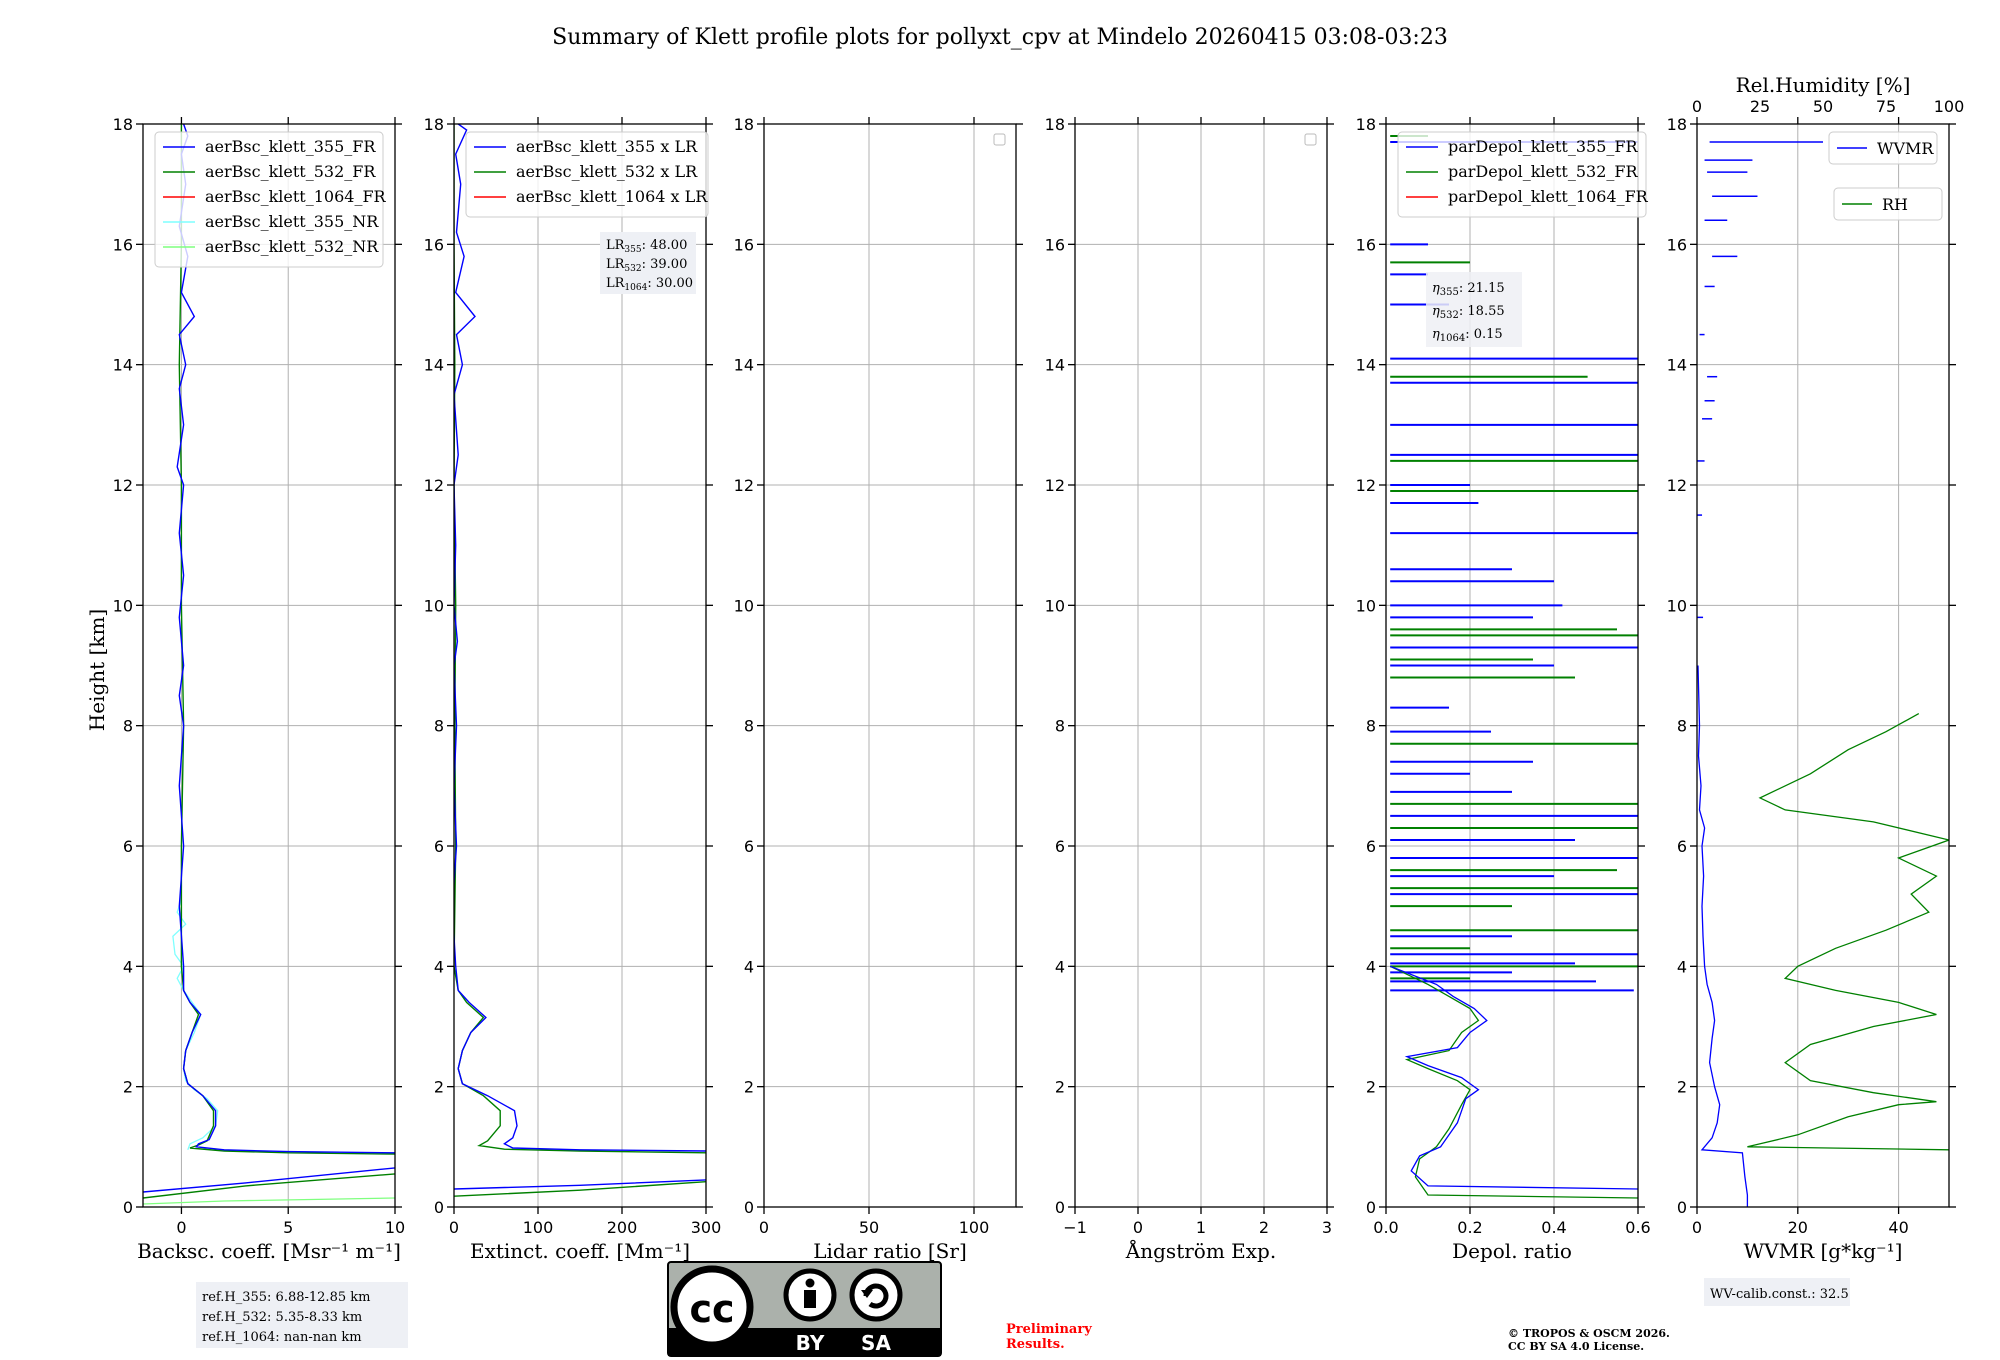 The image size is (2000, 1360). What do you see at coordinates (1201, 1227) in the screenshot?
I see `xtick-label: 1` at bounding box center [1201, 1227].